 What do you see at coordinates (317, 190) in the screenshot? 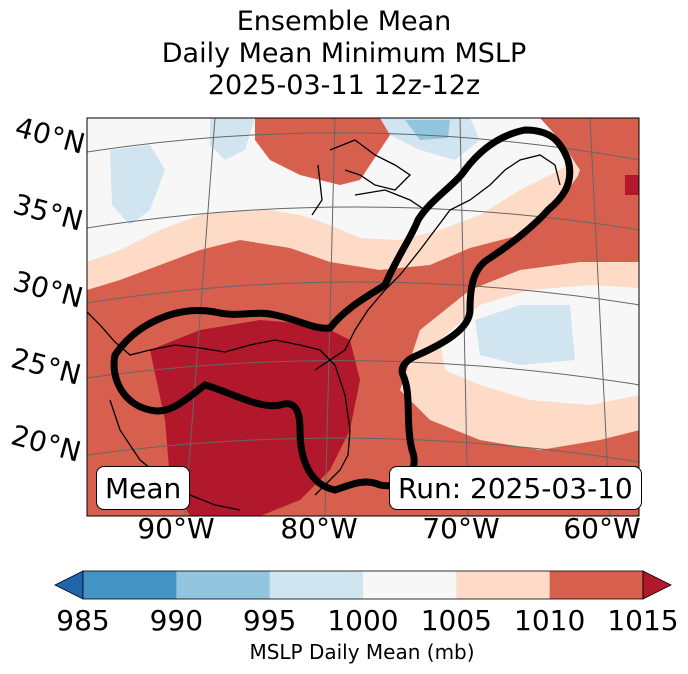
I see `coast-lake-michigan` at bounding box center [317, 190].